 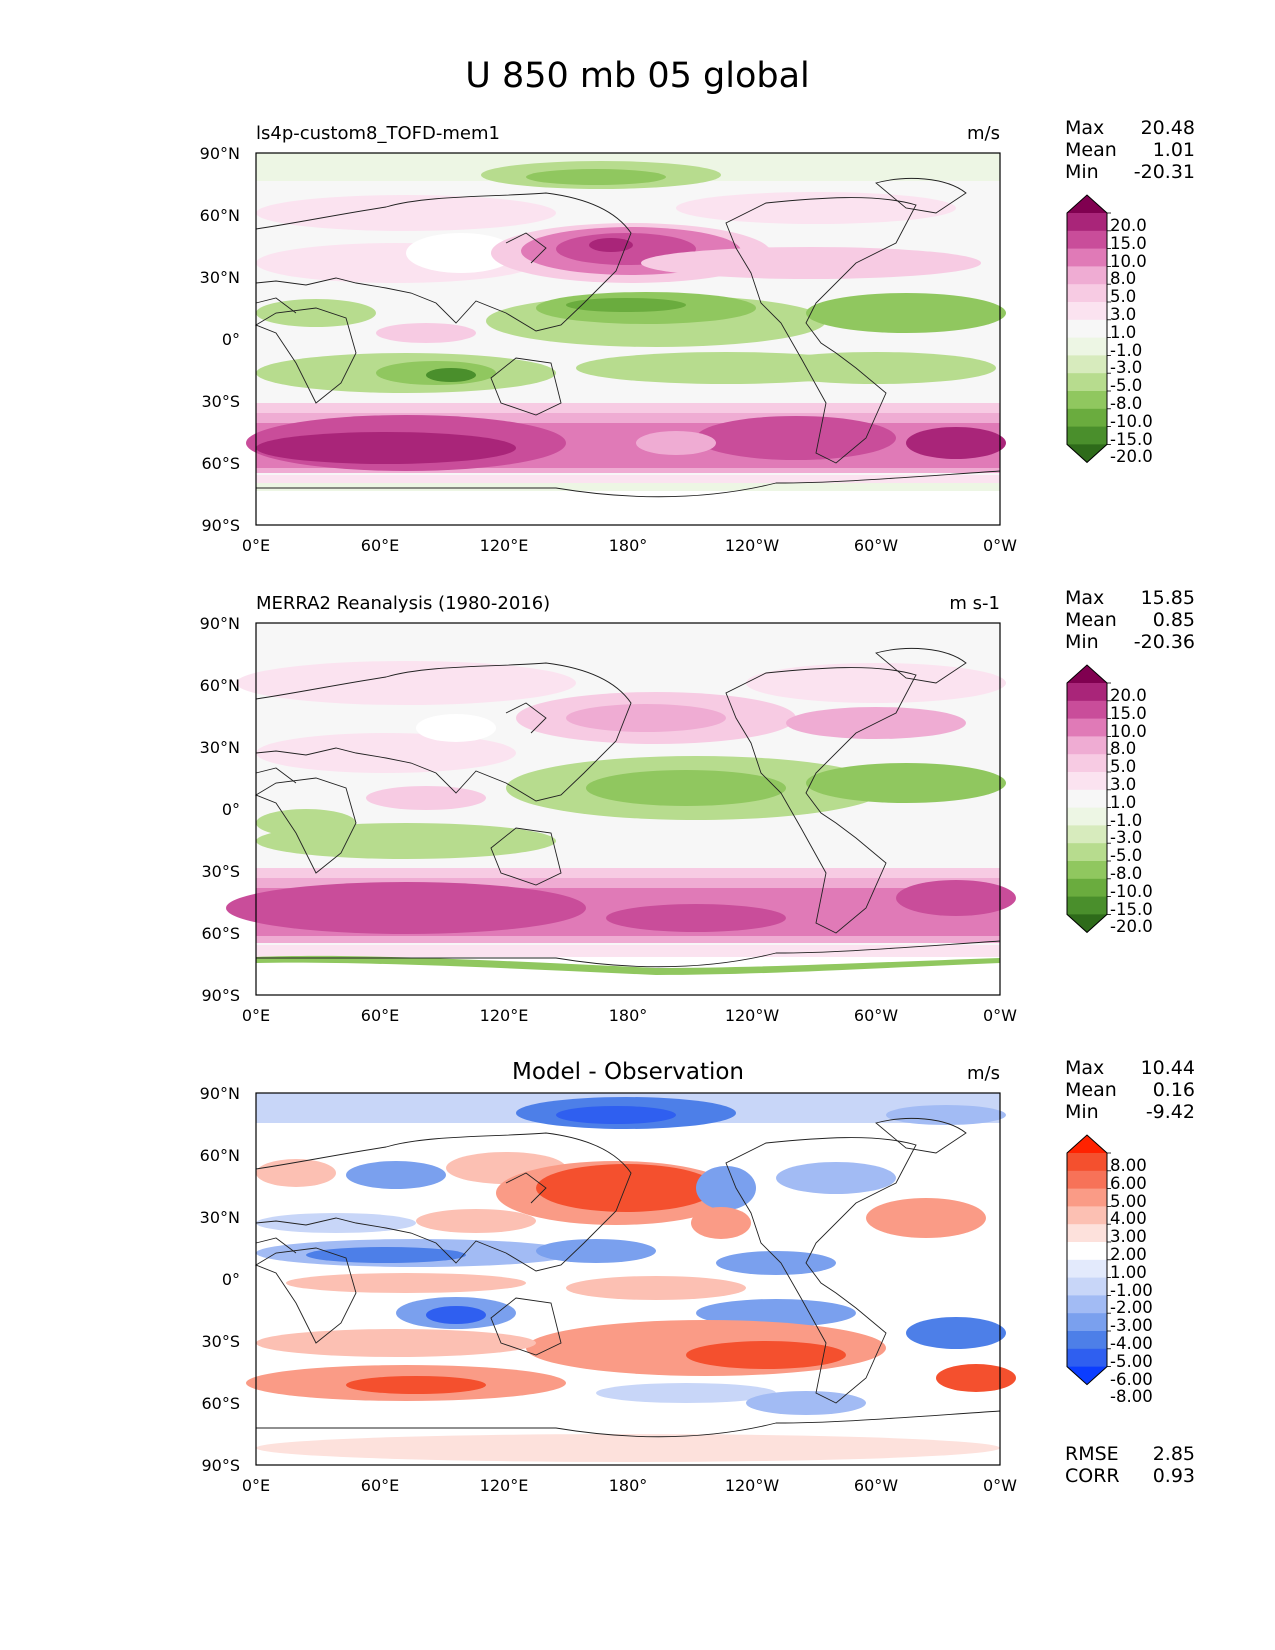 What do you see at coordinates (1126, 386) in the screenshot?
I see `colorbar-tick-label: -5.0` at bounding box center [1126, 386].